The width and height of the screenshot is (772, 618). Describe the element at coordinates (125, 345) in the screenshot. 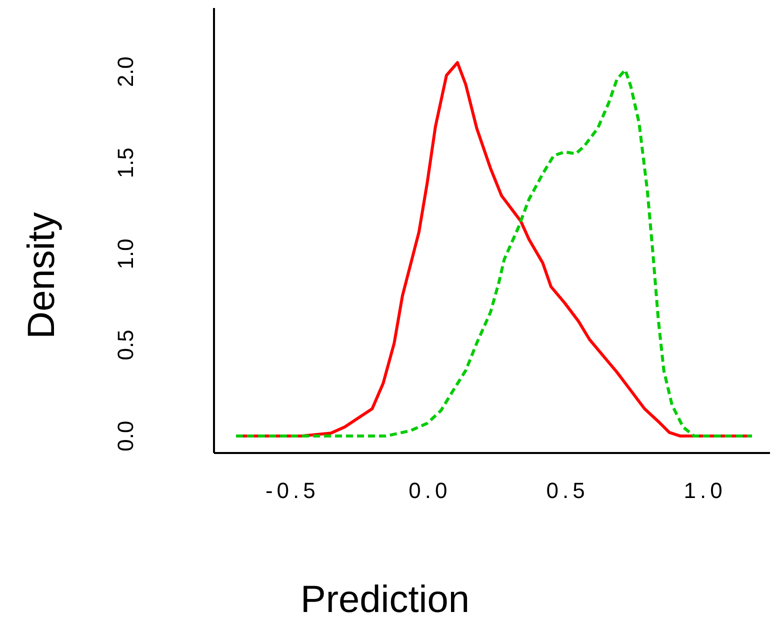

I see `y-tick-label: 0.5` at that location.